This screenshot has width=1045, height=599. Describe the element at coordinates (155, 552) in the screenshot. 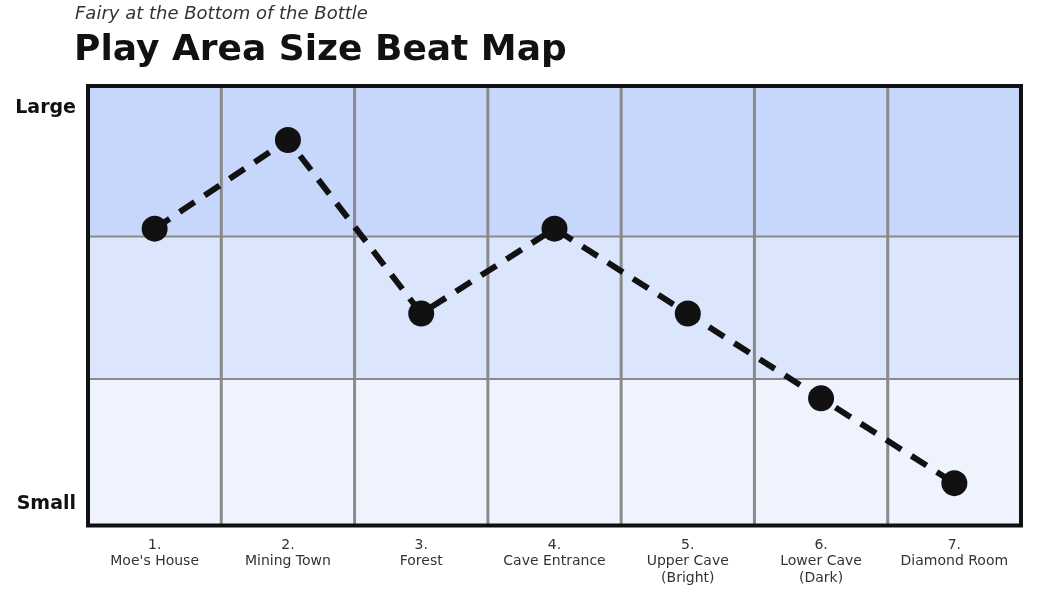

I see `x-tick-label: 1. Moe's House` at that location.